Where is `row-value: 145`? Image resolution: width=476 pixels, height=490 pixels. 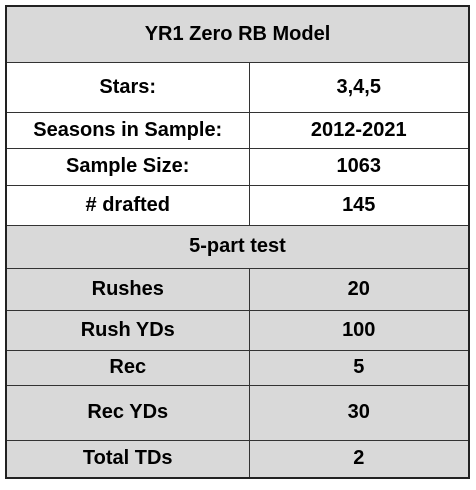
row-value: 145 is located at coordinates (359, 205).